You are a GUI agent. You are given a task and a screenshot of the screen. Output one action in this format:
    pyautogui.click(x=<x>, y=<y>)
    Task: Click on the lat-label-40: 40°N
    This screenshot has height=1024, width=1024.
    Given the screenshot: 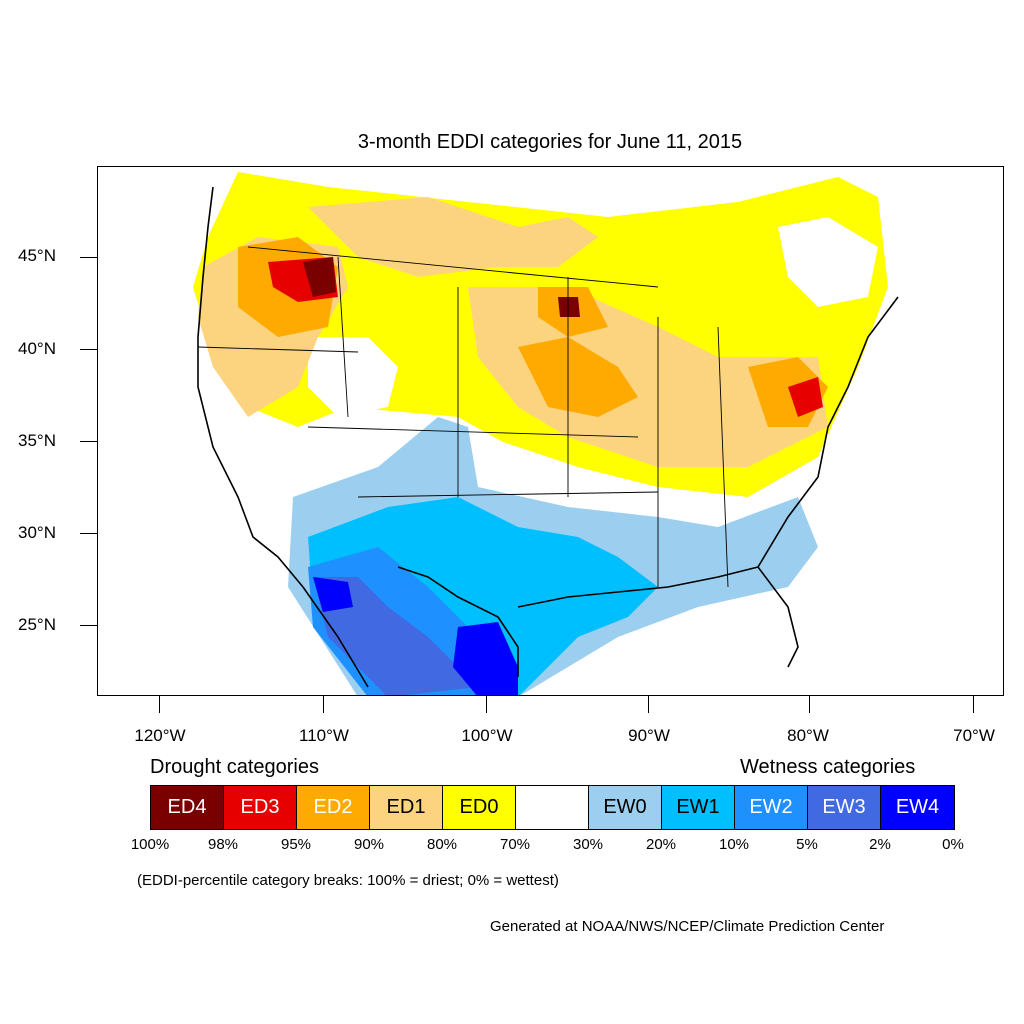 What is the action you would take?
    pyautogui.click(x=37, y=348)
    